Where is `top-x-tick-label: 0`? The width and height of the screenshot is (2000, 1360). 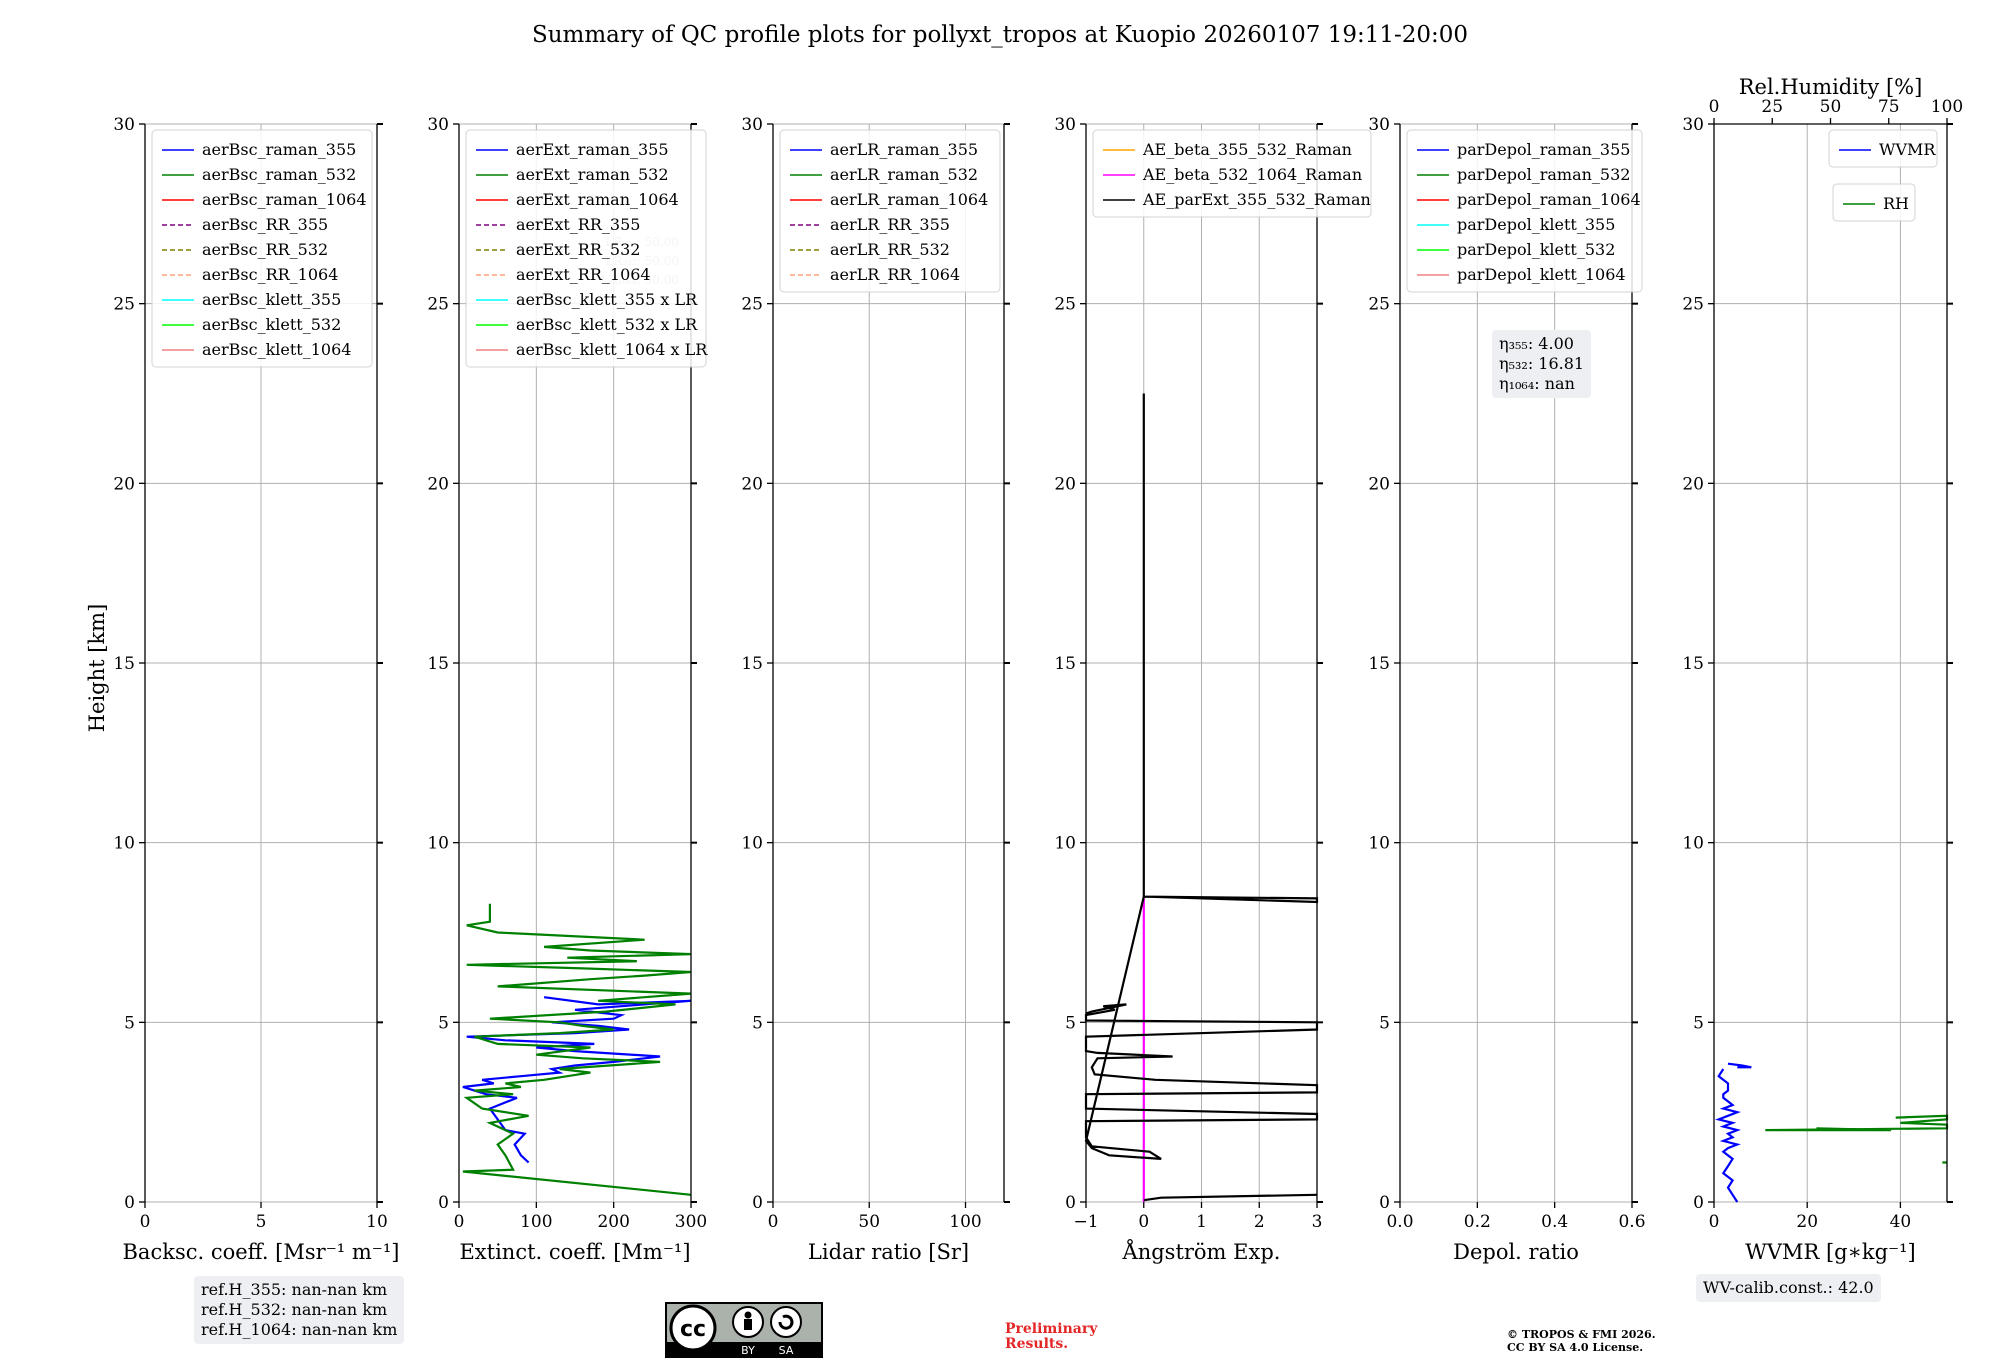 top-x-tick-label: 0 is located at coordinates (1714, 107).